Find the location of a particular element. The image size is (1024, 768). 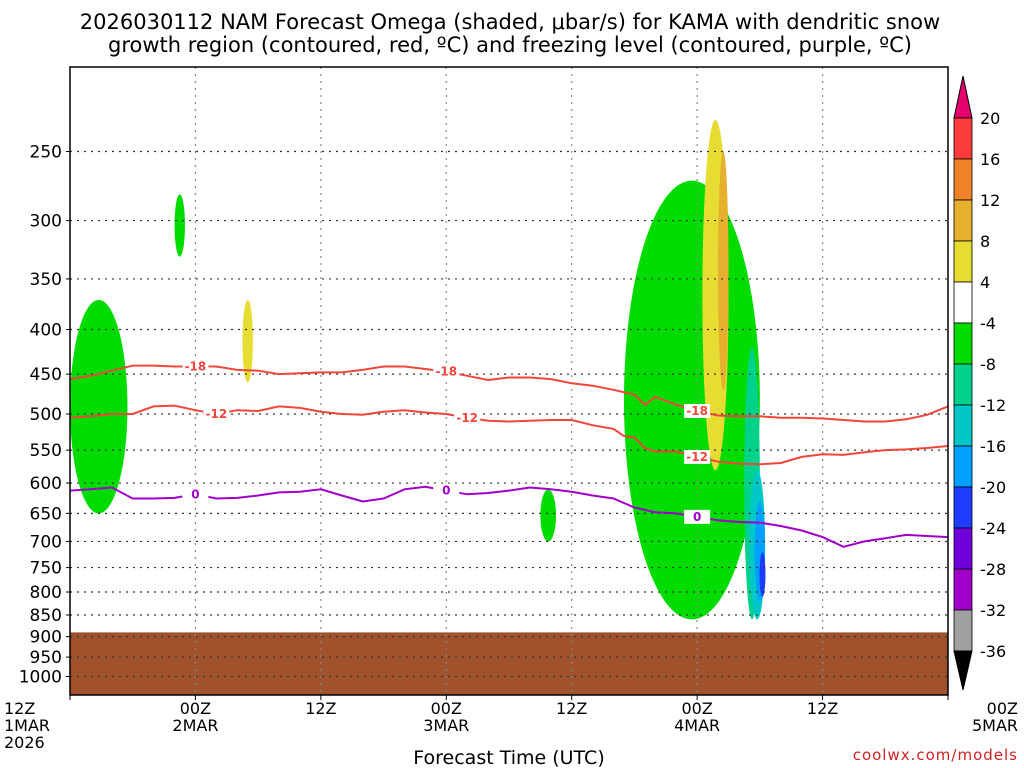

x-tick-label-3-0: 00Z is located at coordinates (446, 708).